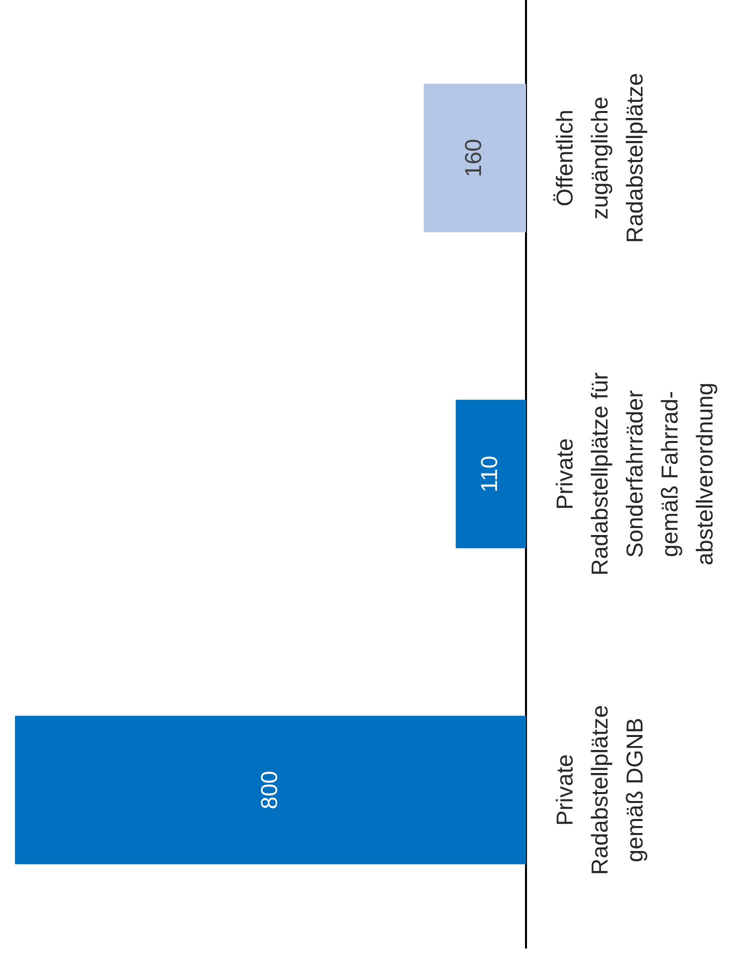 Image resolution: width=729 pixels, height=965 pixels. What do you see at coordinates (489, 474) in the screenshot?
I see `data-label: 110` at bounding box center [489, 474].